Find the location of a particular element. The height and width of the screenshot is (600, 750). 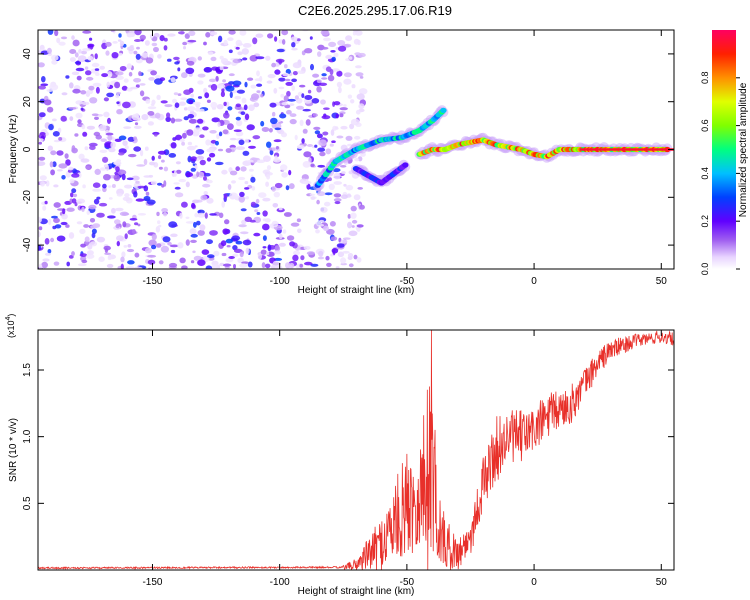

spectrogram-x-label: Height of straight line (km) is located at coordinates (356, 290).